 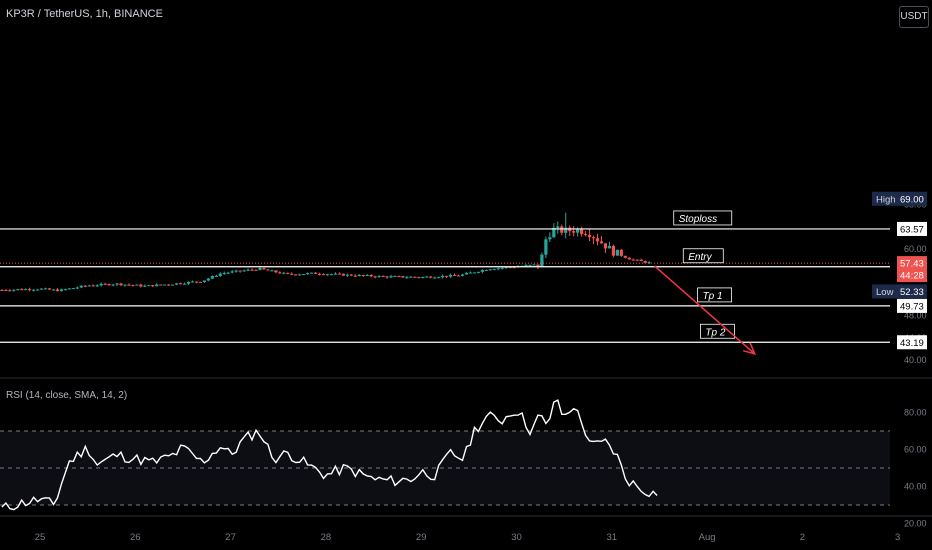 What do you see at coordinates (698, 219) in the screenshot?
I see `level-name-label: Stoploss` at bounding box center [698, 219].